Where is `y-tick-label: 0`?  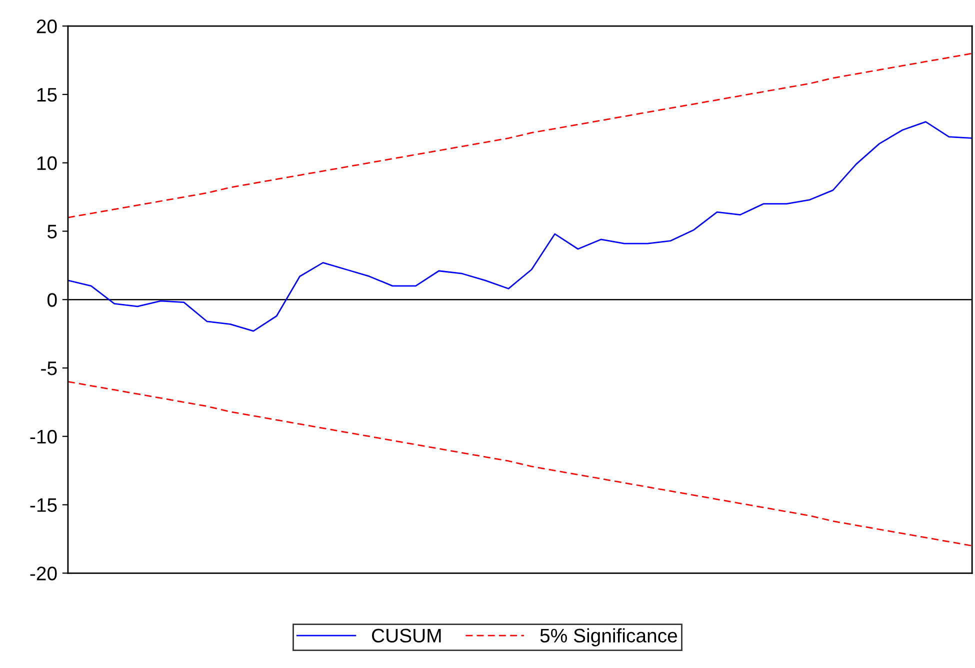
y-tick-label: 0 is located at coordinates (52, 300).